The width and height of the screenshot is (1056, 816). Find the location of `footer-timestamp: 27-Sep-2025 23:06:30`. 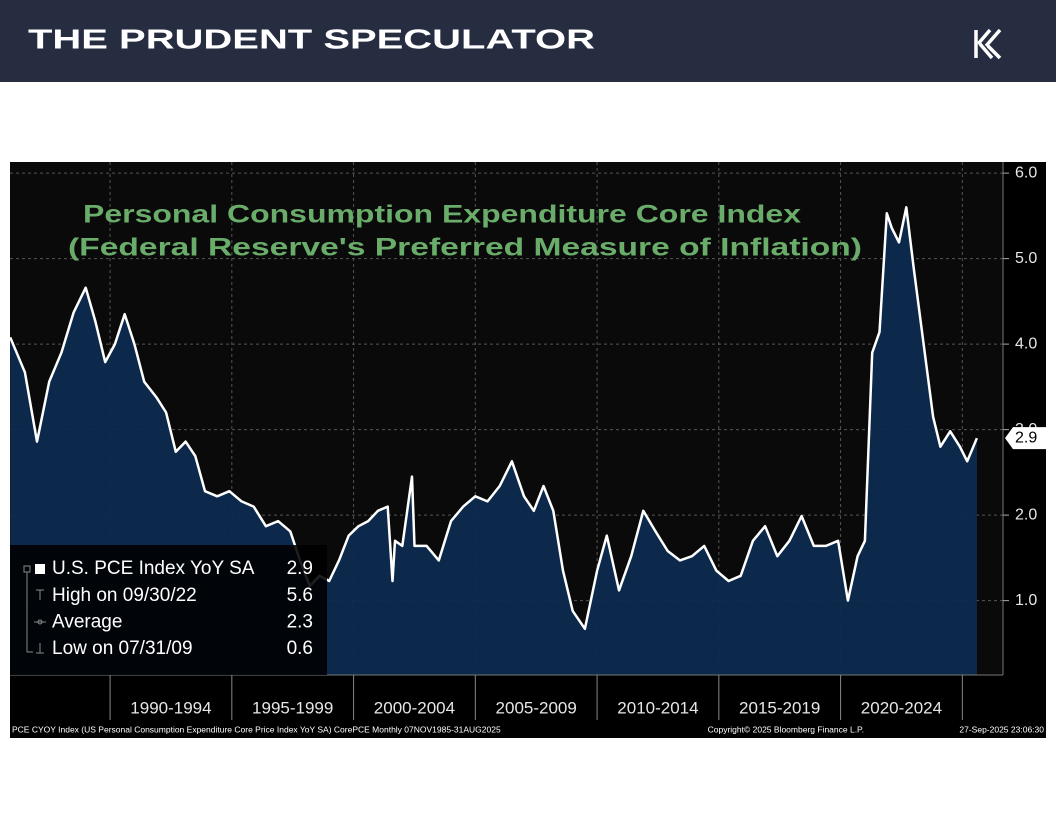

footer-timestamp: 27-Sep-2025 23:06:30 is located at coordinates (1001, 729).